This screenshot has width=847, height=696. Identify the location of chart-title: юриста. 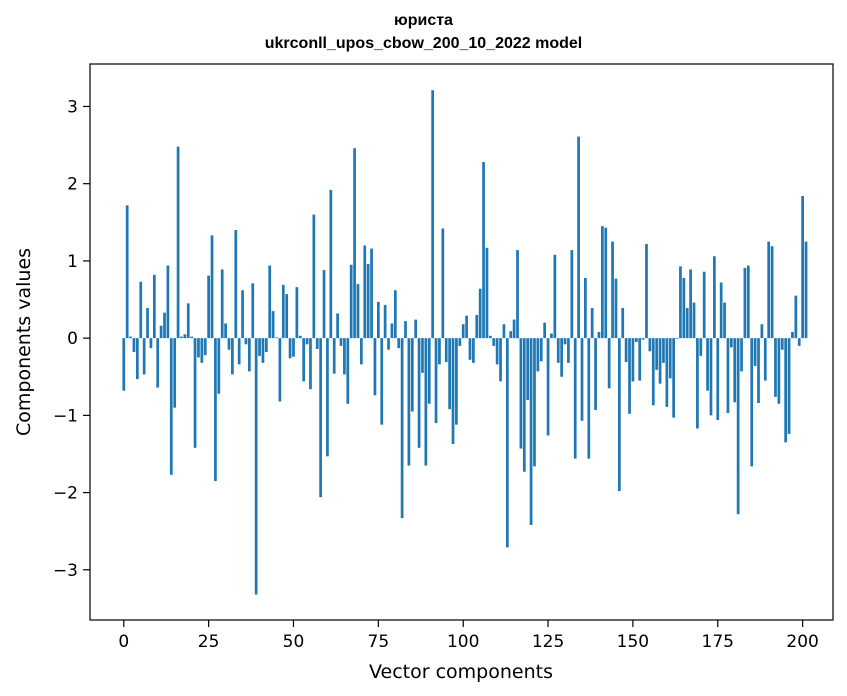
(423, 20).